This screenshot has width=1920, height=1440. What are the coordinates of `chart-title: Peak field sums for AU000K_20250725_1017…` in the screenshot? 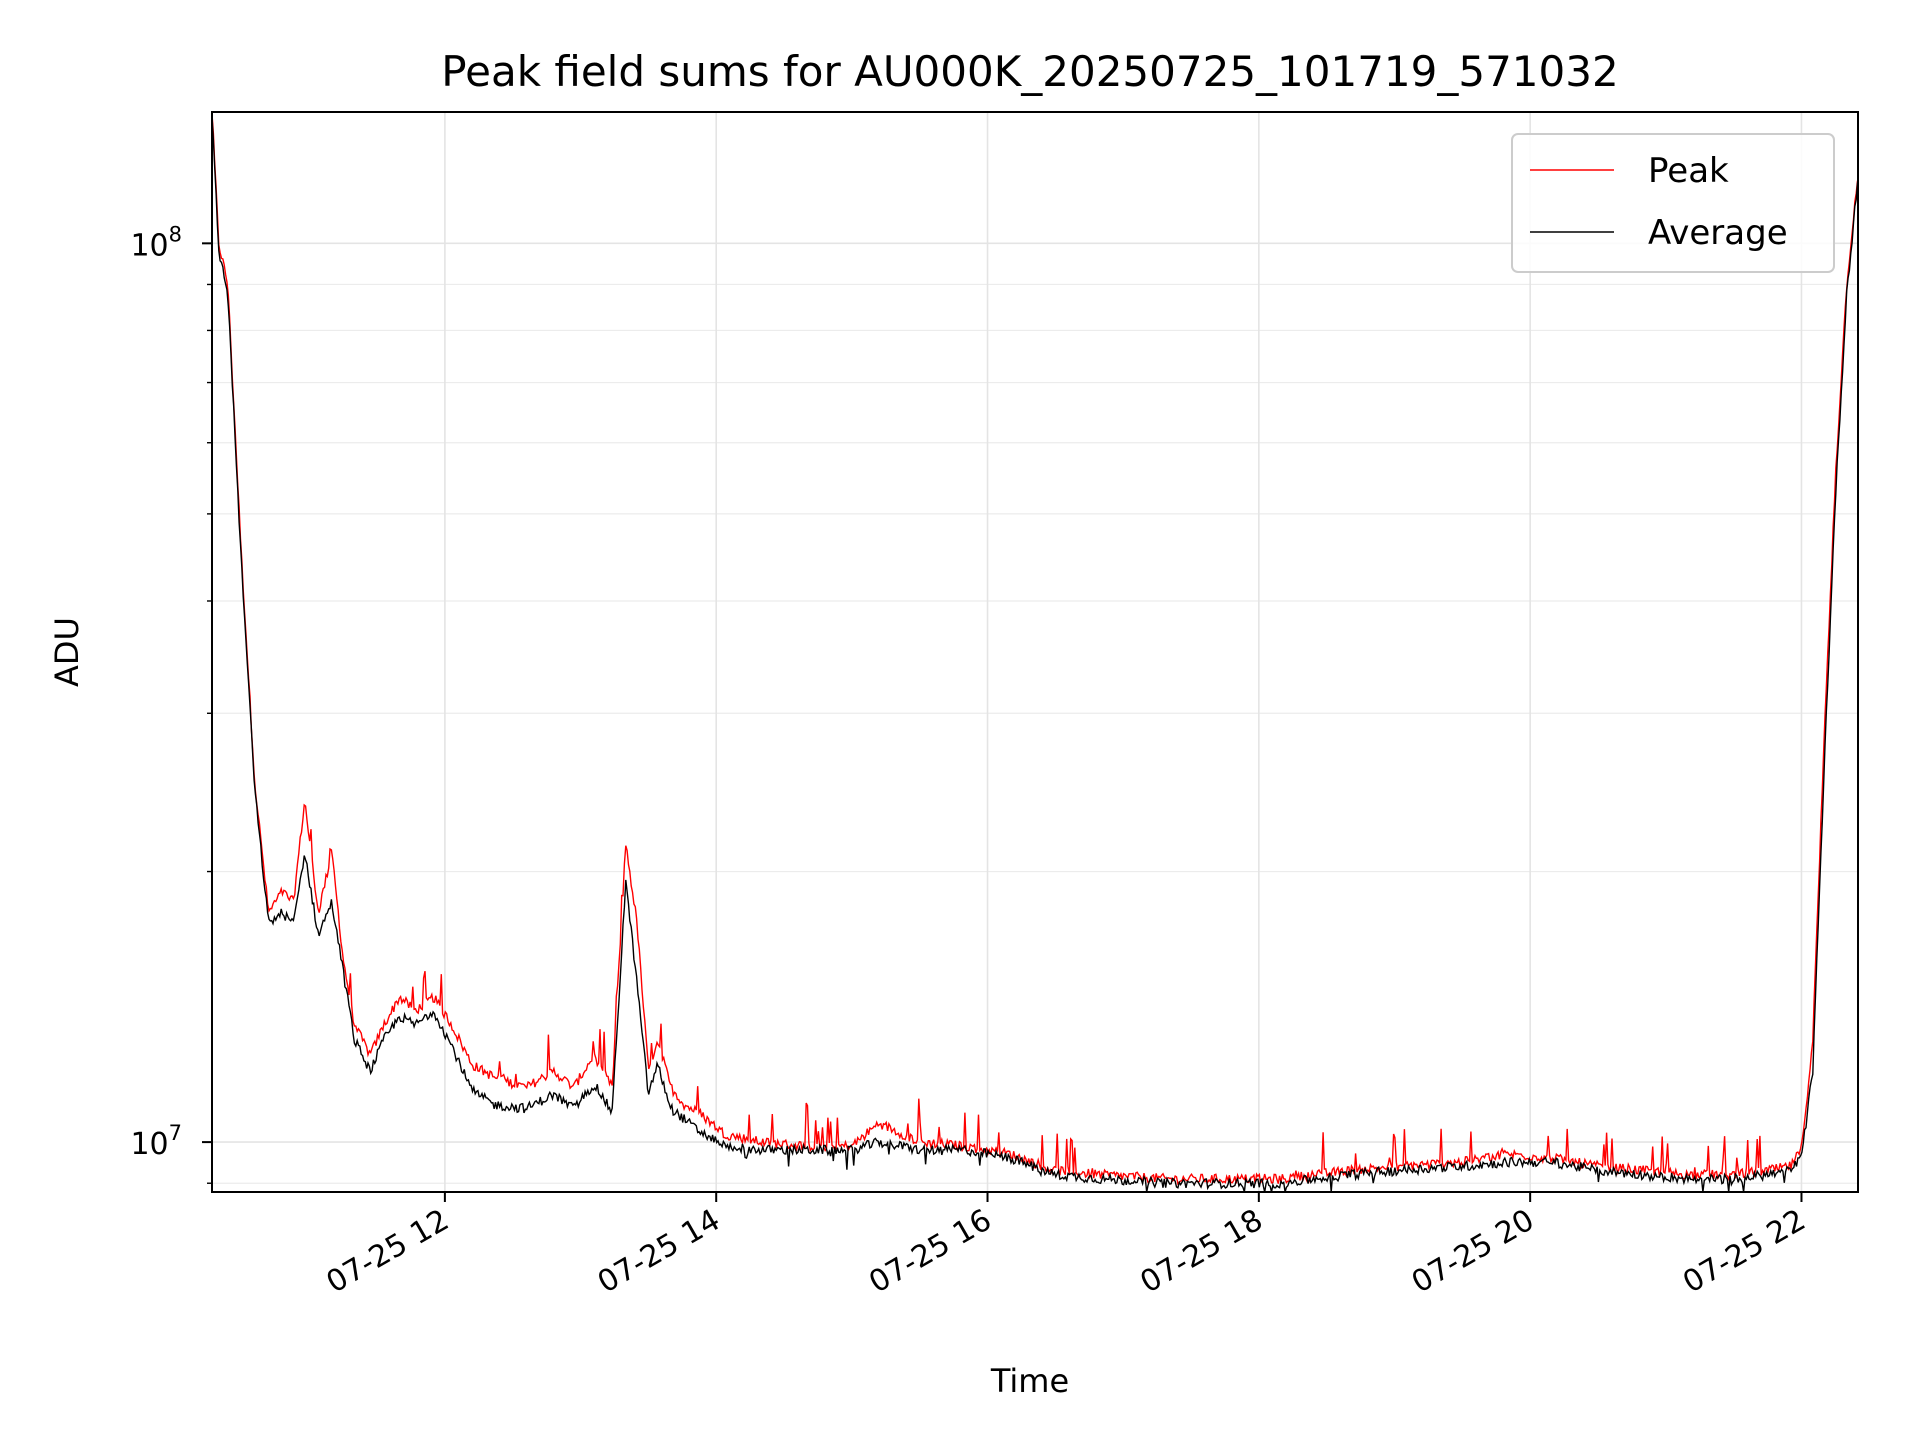 It's located at (1029, 71).